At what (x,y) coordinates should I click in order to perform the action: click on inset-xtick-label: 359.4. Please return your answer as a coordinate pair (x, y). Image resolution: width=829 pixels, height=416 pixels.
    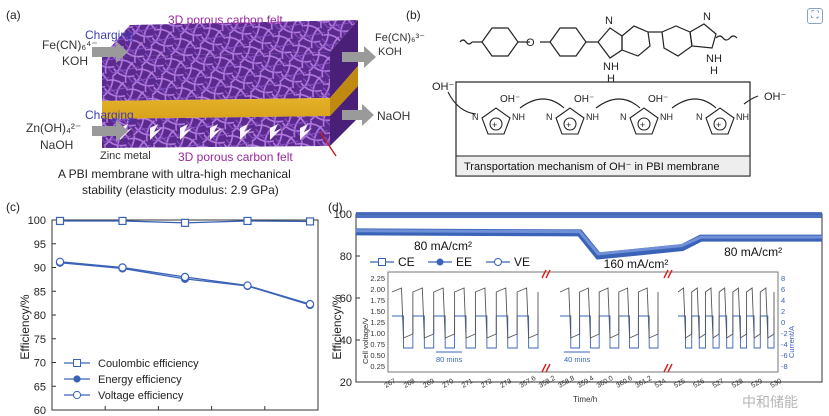
    Looking at the image, I should click on (586, 382).